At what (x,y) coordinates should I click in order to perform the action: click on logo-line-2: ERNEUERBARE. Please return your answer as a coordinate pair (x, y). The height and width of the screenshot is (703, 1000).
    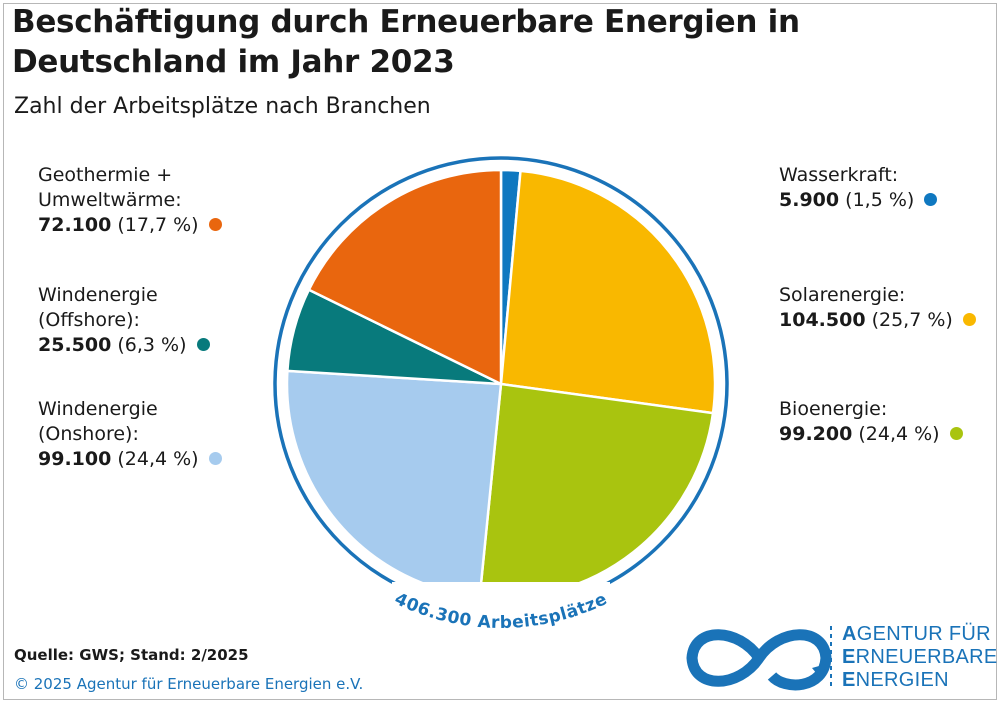
    Looking at the image, I should click on (920, 657).